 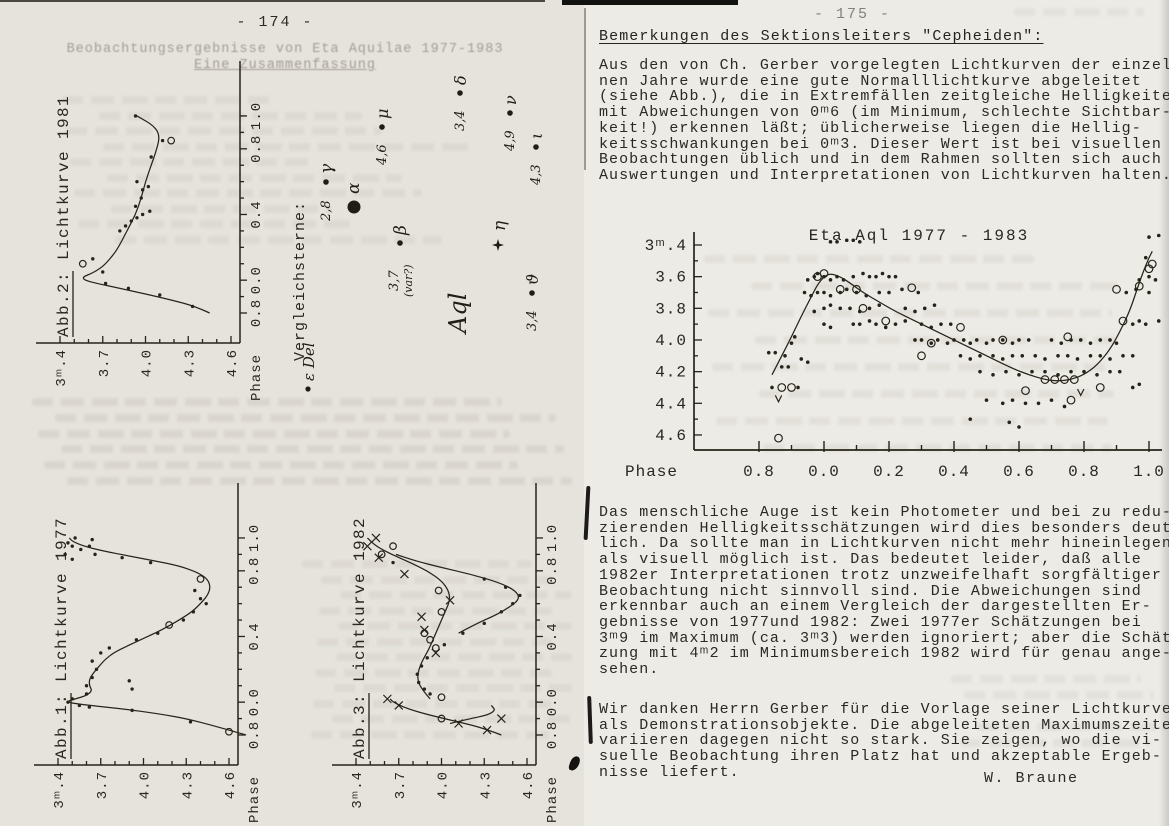 I want to click on star-greek-label: ι, so click(x=536, y=136).